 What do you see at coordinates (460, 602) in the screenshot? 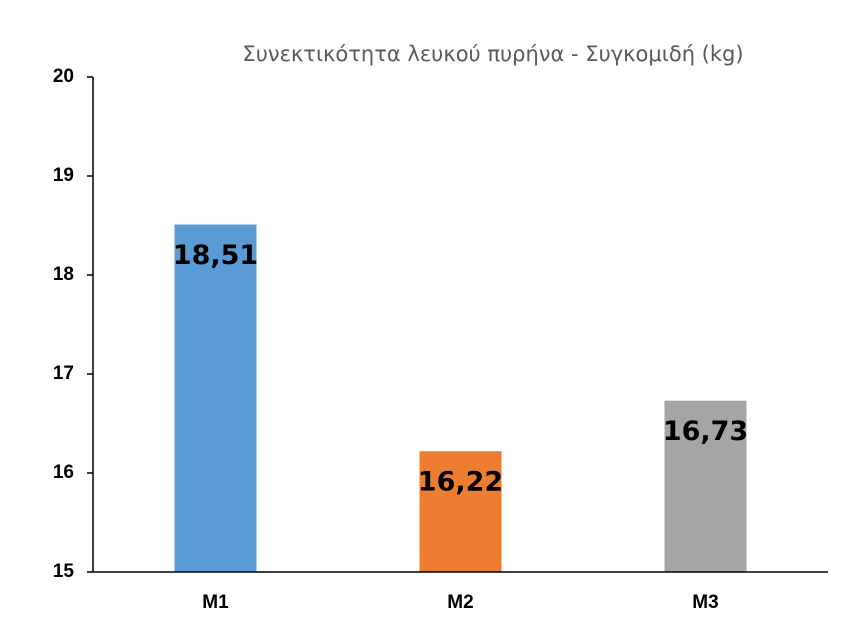
I see `x-tick-label: M2` at bounding box center [460, 602].